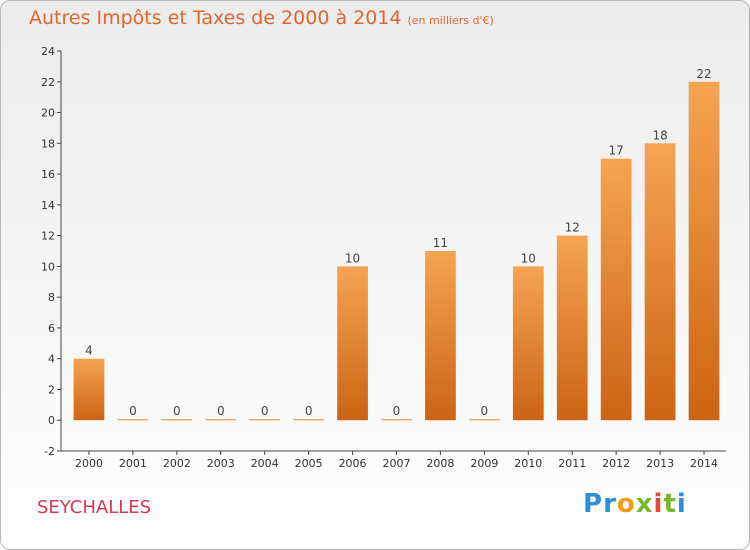 The width and height of the screenshot is (750, 550). Describe the element at coordinates (610, 504) in the screenshot. I see `logo-letter: r` at that location.